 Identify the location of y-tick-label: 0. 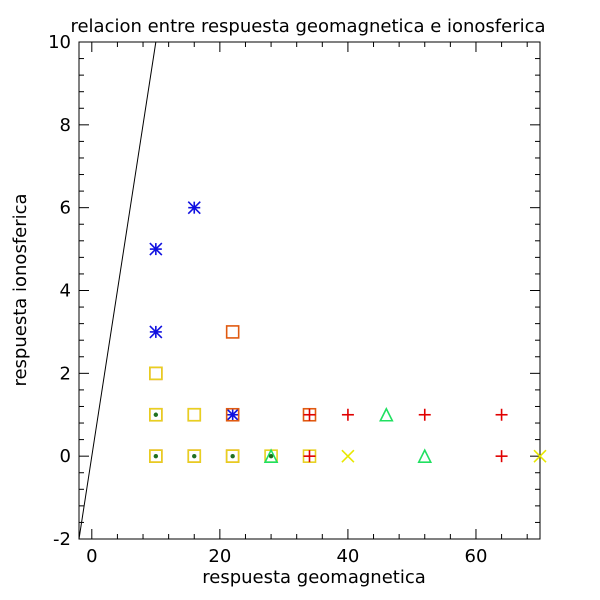
(65, 456).